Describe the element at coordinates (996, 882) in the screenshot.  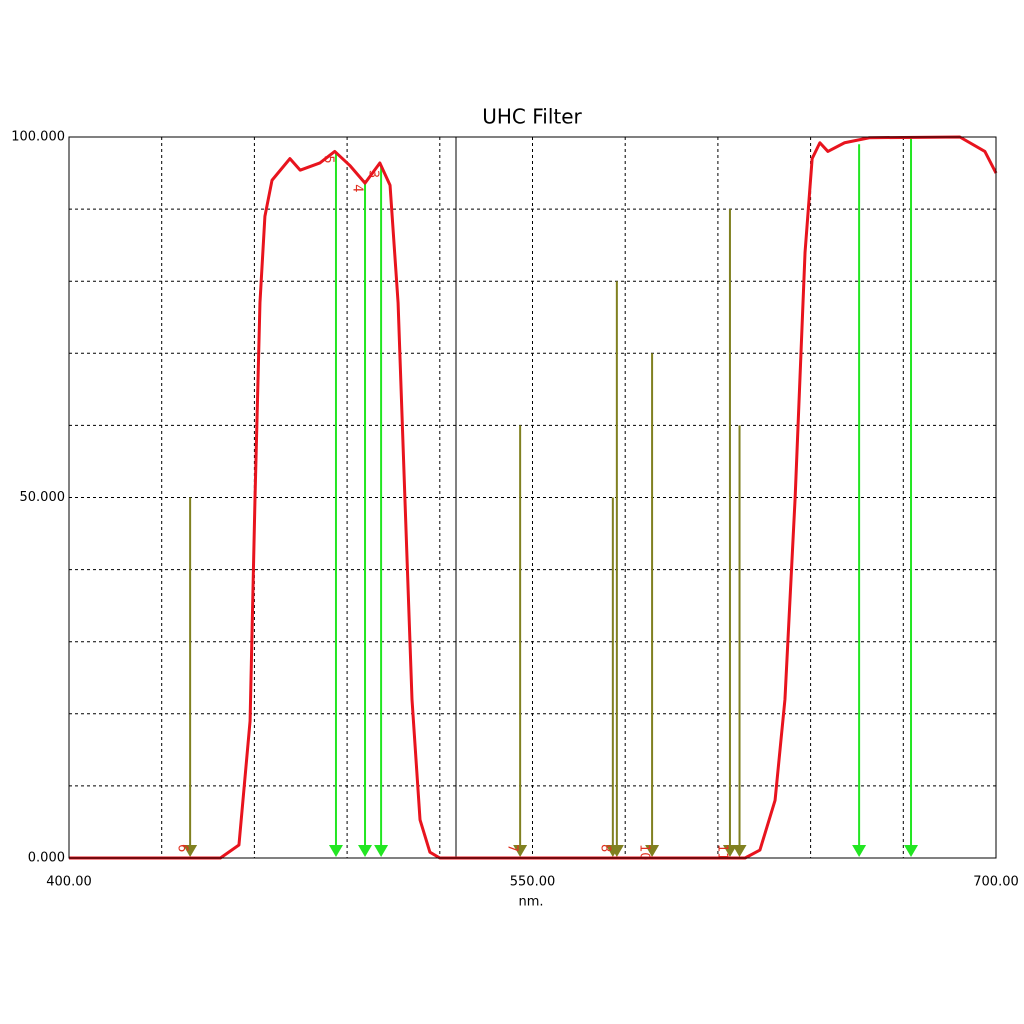
I see `x-tick-label: 700.00` at that location.